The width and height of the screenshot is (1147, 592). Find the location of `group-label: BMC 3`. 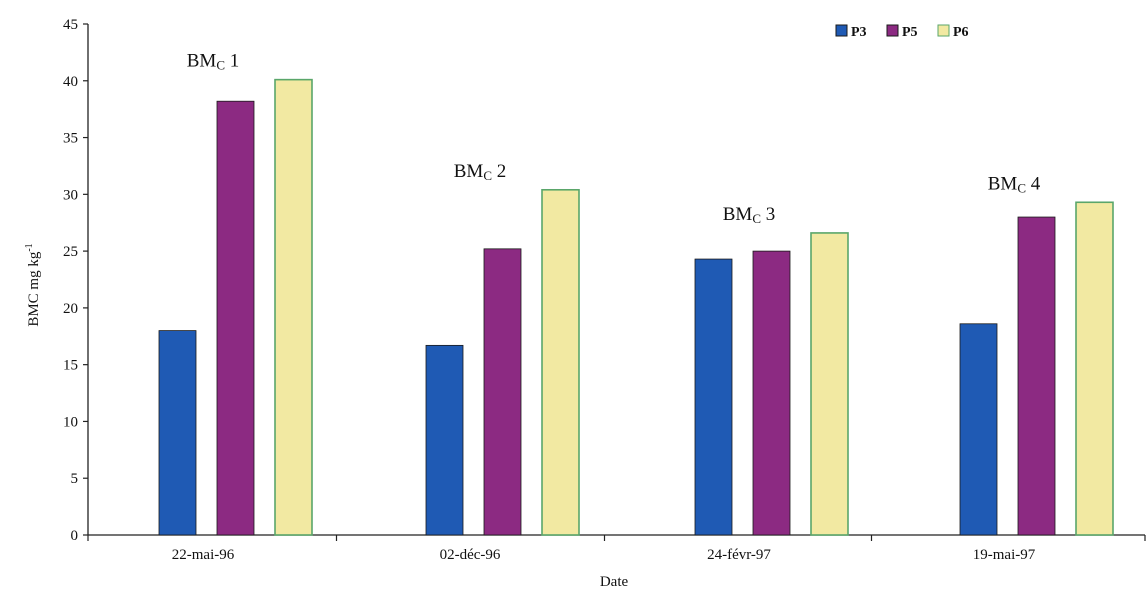

group-label: BMC 3 is located at coordinates (749, 215).